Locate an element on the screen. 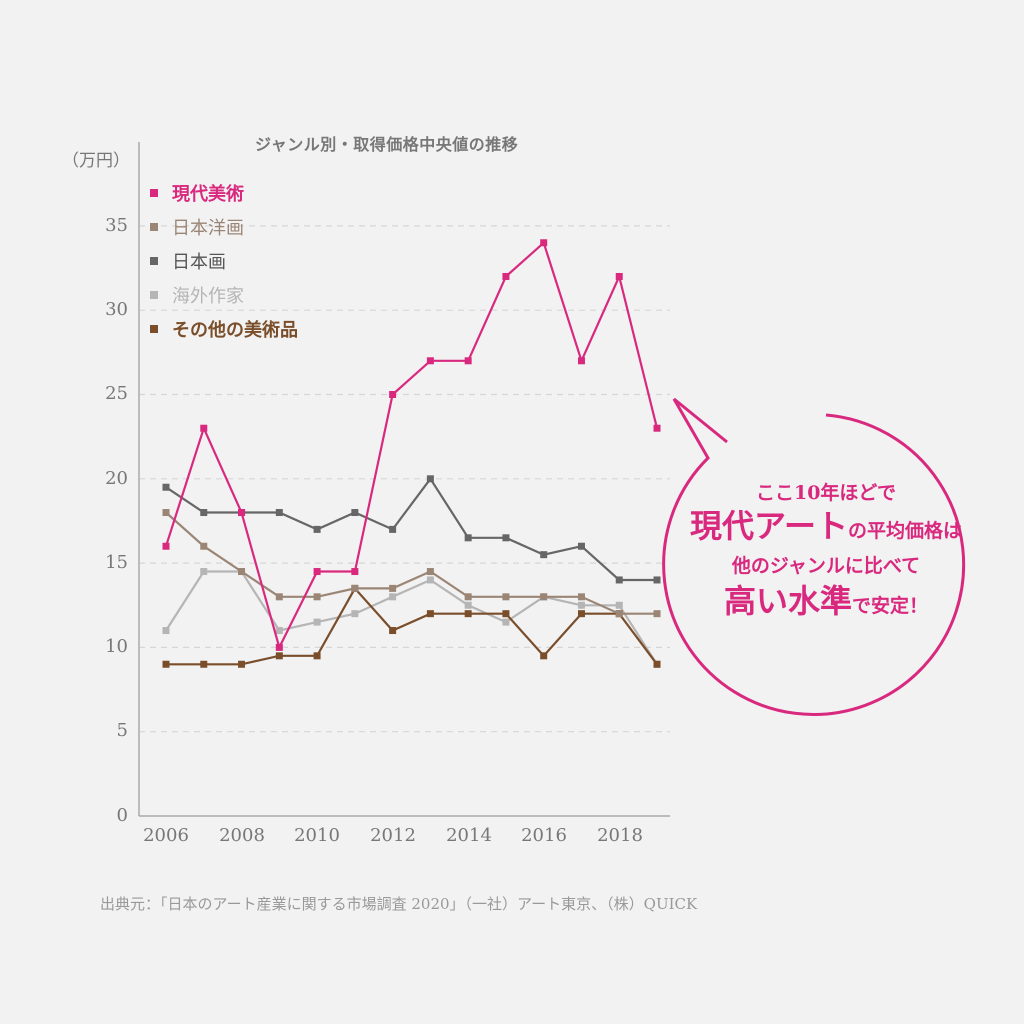 This screenshot has width=1024, height=1024. legend-item-other: その他の美術品 is located at coordinates (224, 329).